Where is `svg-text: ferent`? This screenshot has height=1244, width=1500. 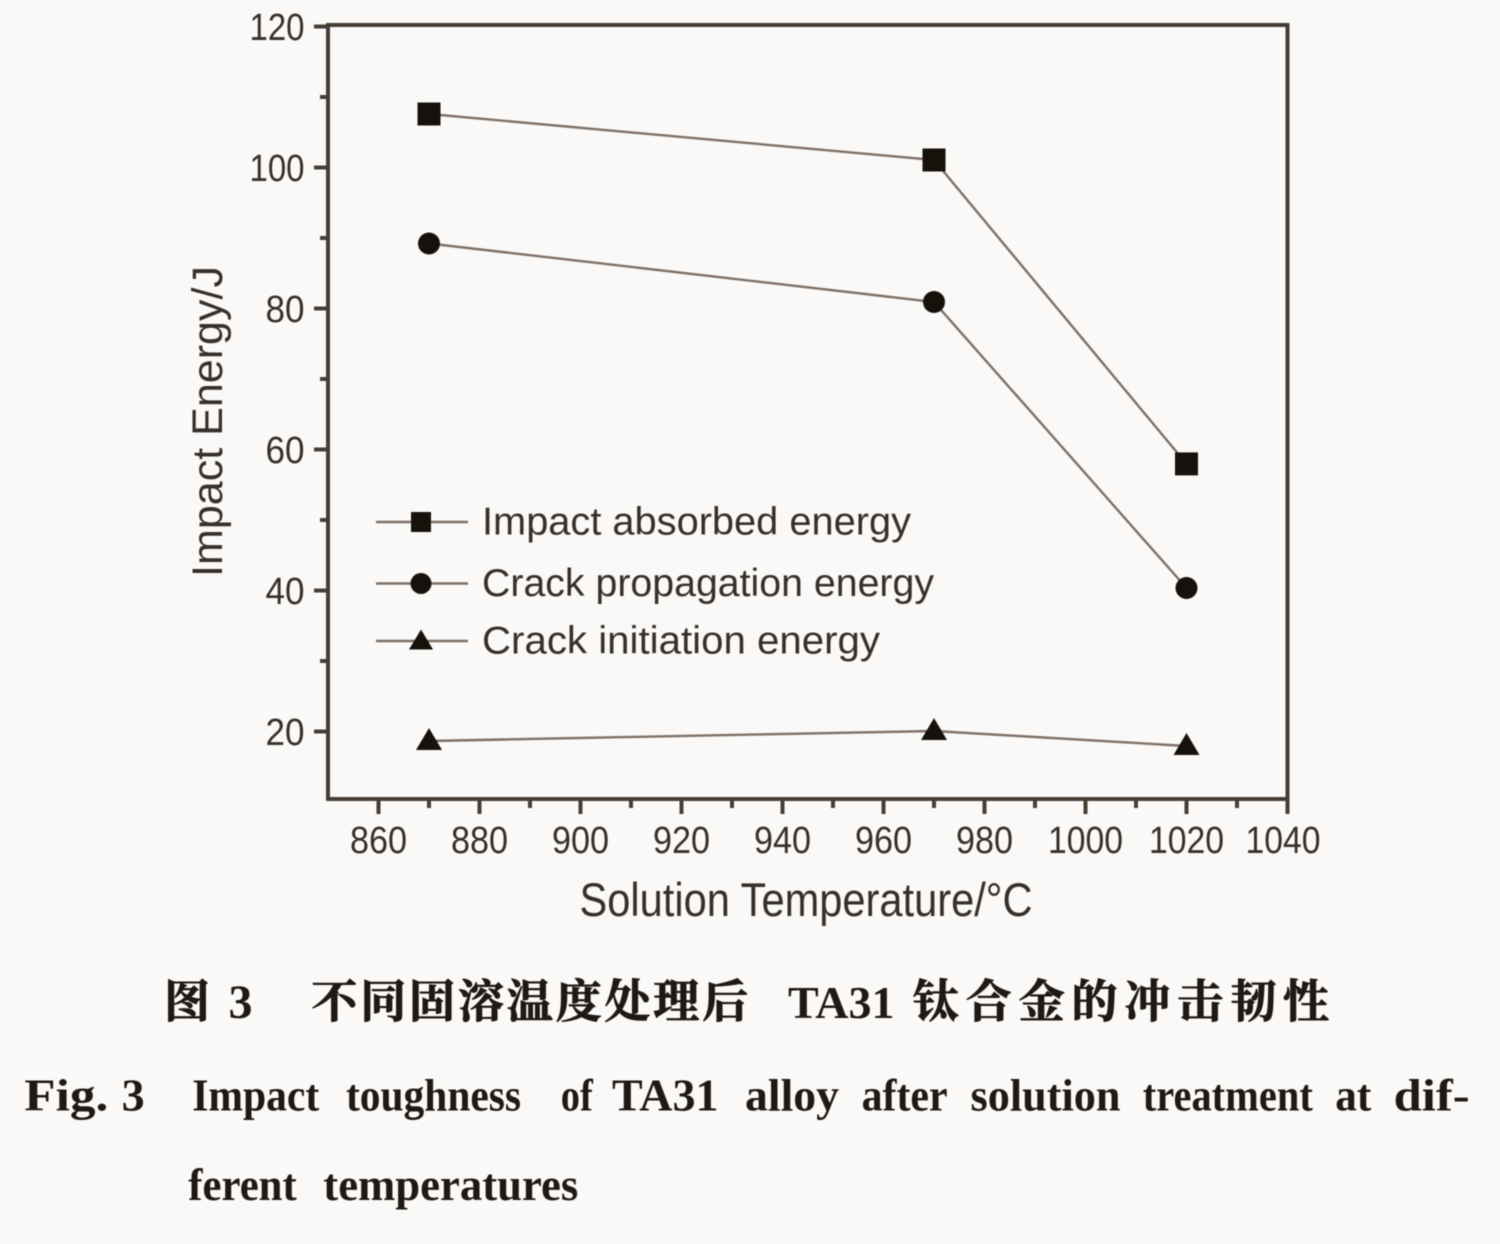 svg-text: ferent is located at coordinates (242, 1184).